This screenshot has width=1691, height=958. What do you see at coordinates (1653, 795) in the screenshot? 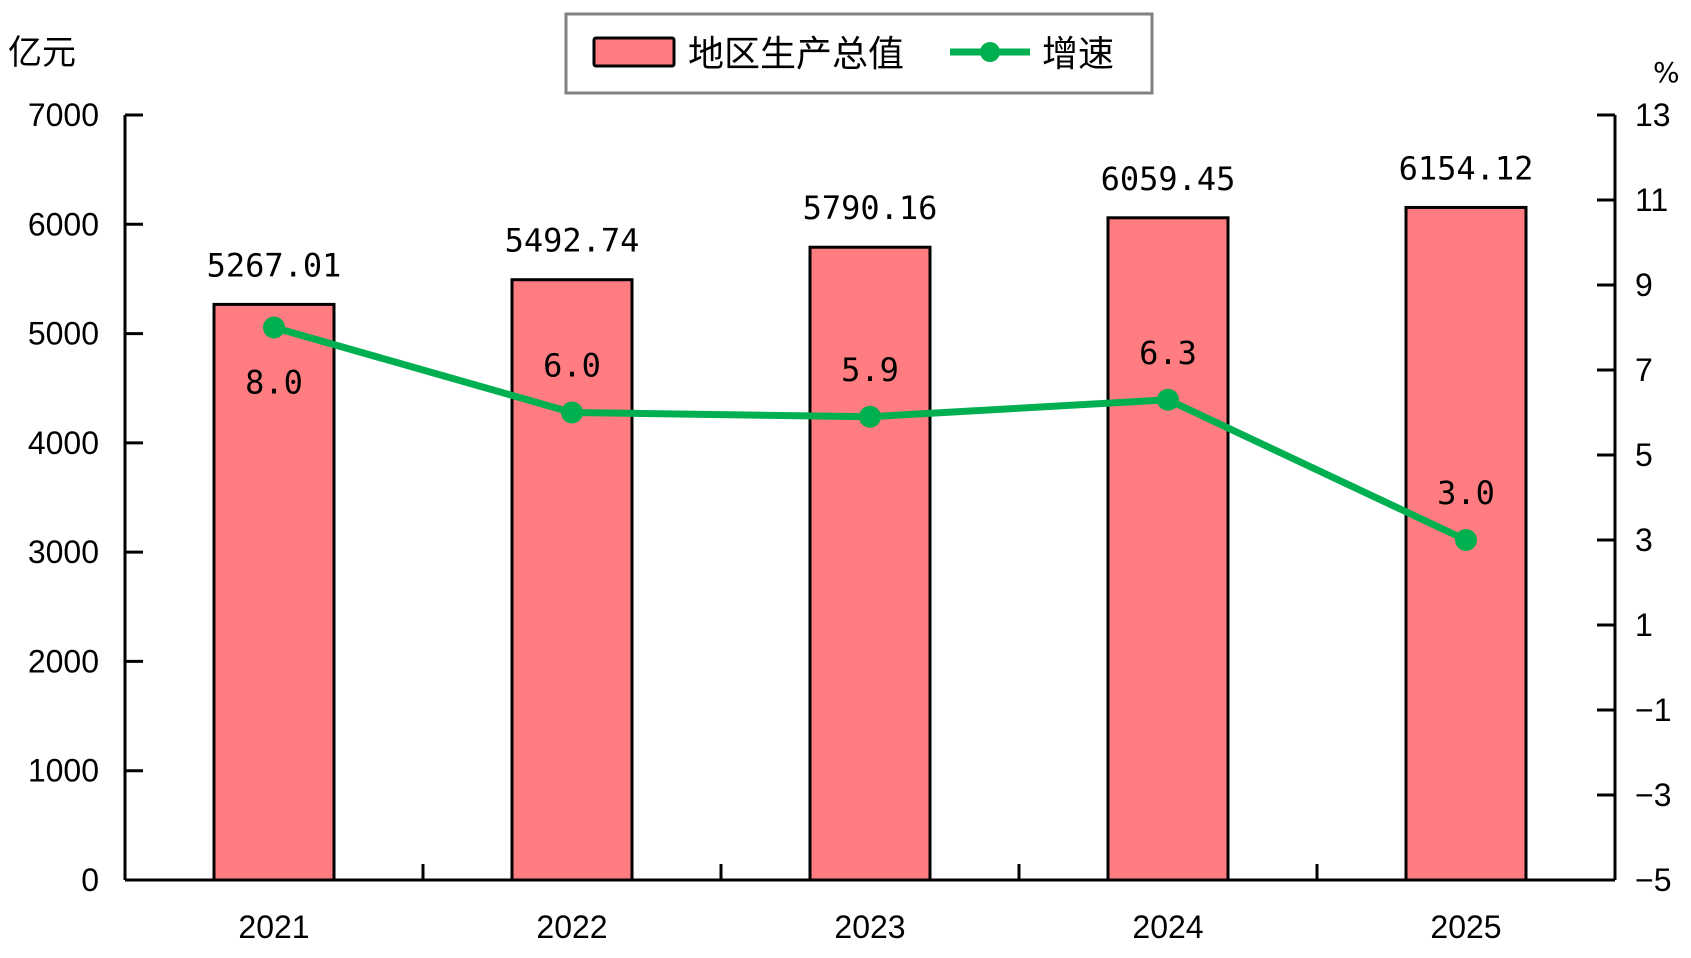
I see `right-axis-tick-label: −3` at bounding box center [1653, 795].